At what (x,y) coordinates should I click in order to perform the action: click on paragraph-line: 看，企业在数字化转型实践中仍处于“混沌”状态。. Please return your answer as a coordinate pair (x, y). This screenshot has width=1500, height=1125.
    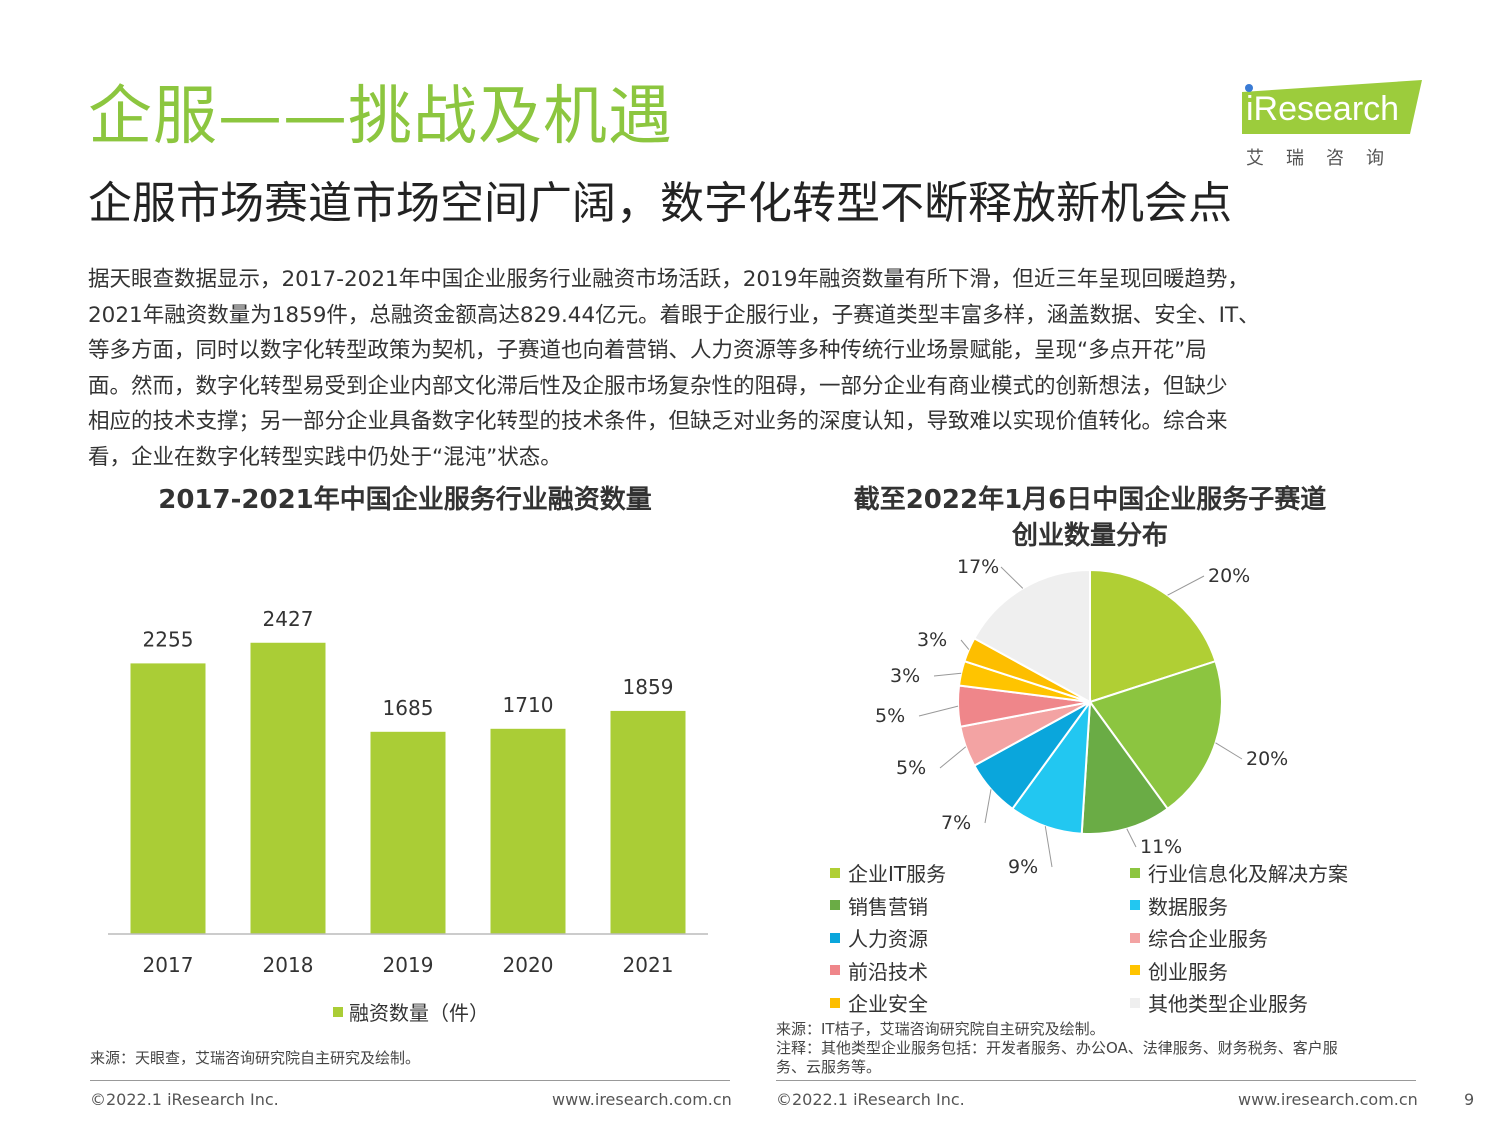
    Looking at the image, I should click on (325, 457).